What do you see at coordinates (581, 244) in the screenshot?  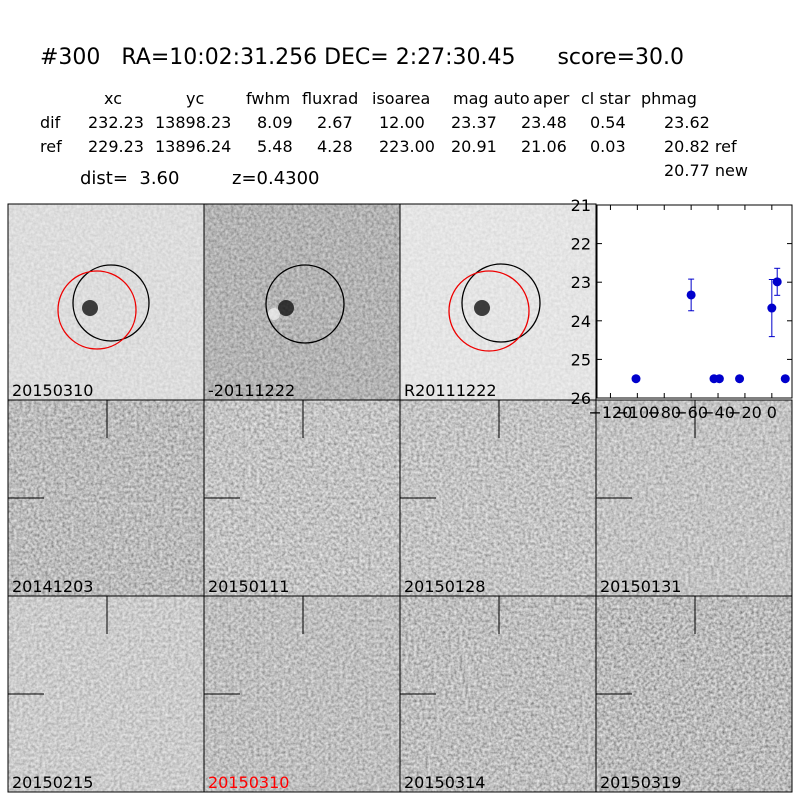 I see `y-tick-label: 22` at bounding box center [581, 244].